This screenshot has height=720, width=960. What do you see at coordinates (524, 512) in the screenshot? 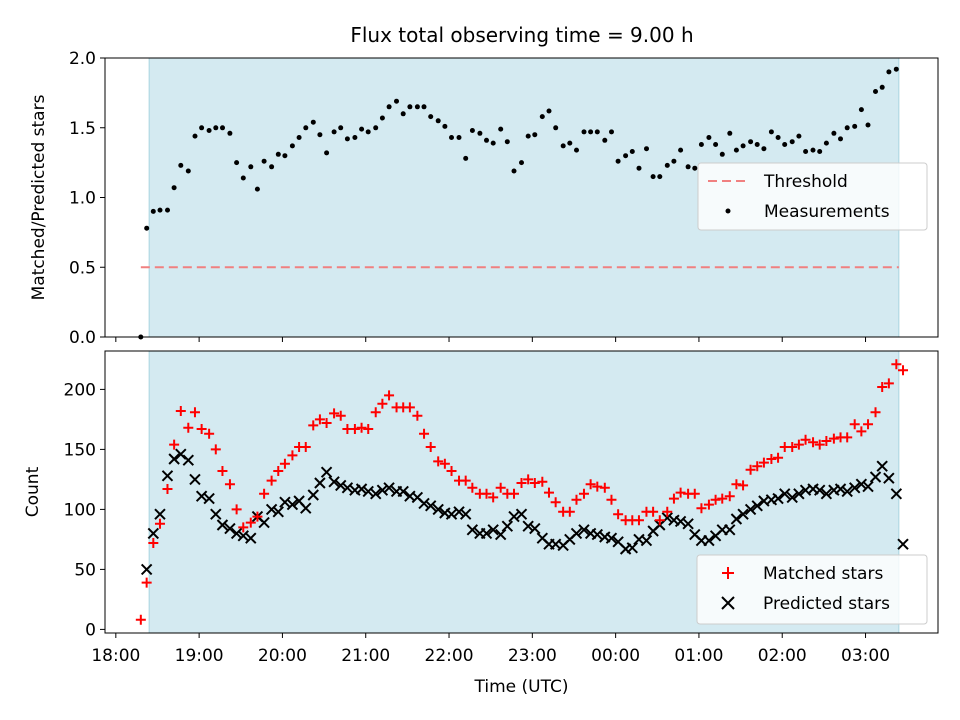
I see `predicted-stars-points` at bounding box center [524, 512].